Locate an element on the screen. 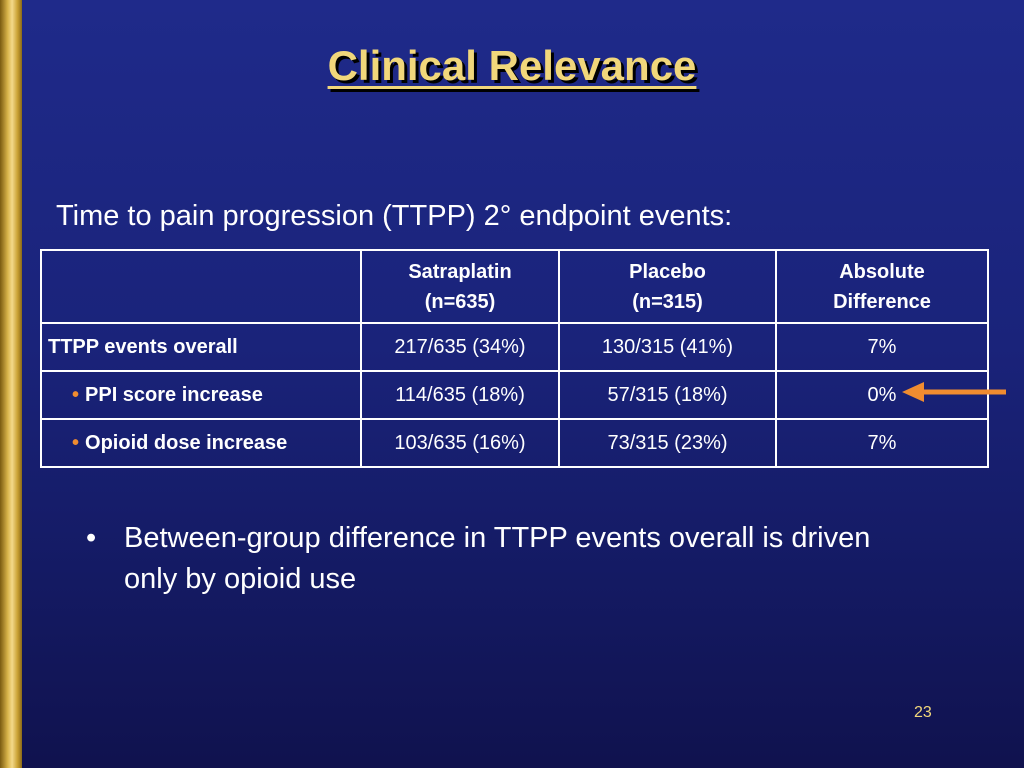 This screenshot has height=768, width=1024. page-number: 23 is located at coordinates (923, 712).